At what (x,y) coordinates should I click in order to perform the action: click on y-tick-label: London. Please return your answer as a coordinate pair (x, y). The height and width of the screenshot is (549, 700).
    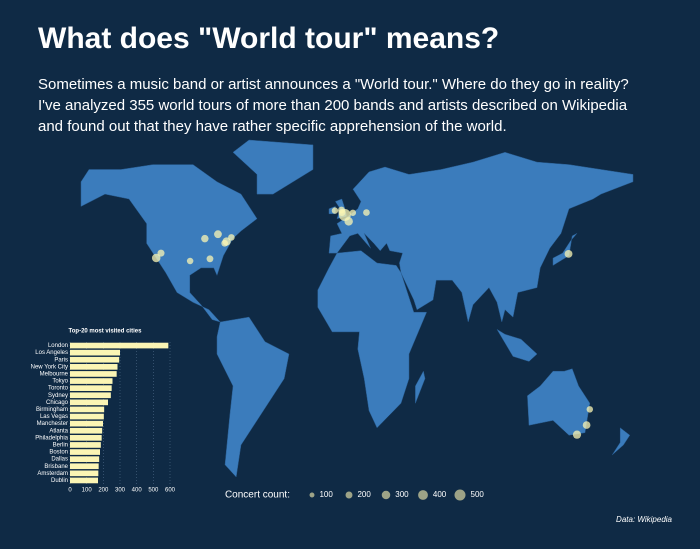
    Looking at the image, I should click on (58, 346).